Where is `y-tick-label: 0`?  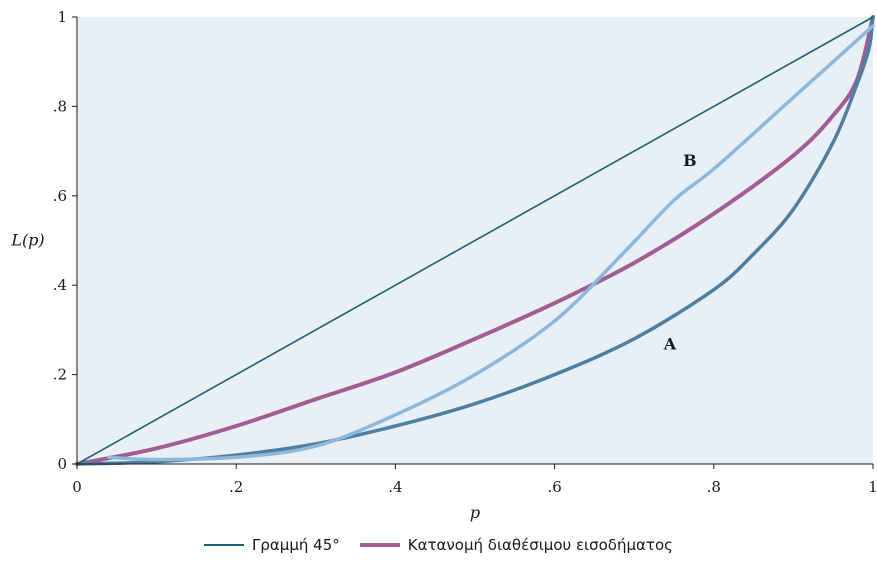
y-tick-label: 0 is located at coordinates (62, 464).